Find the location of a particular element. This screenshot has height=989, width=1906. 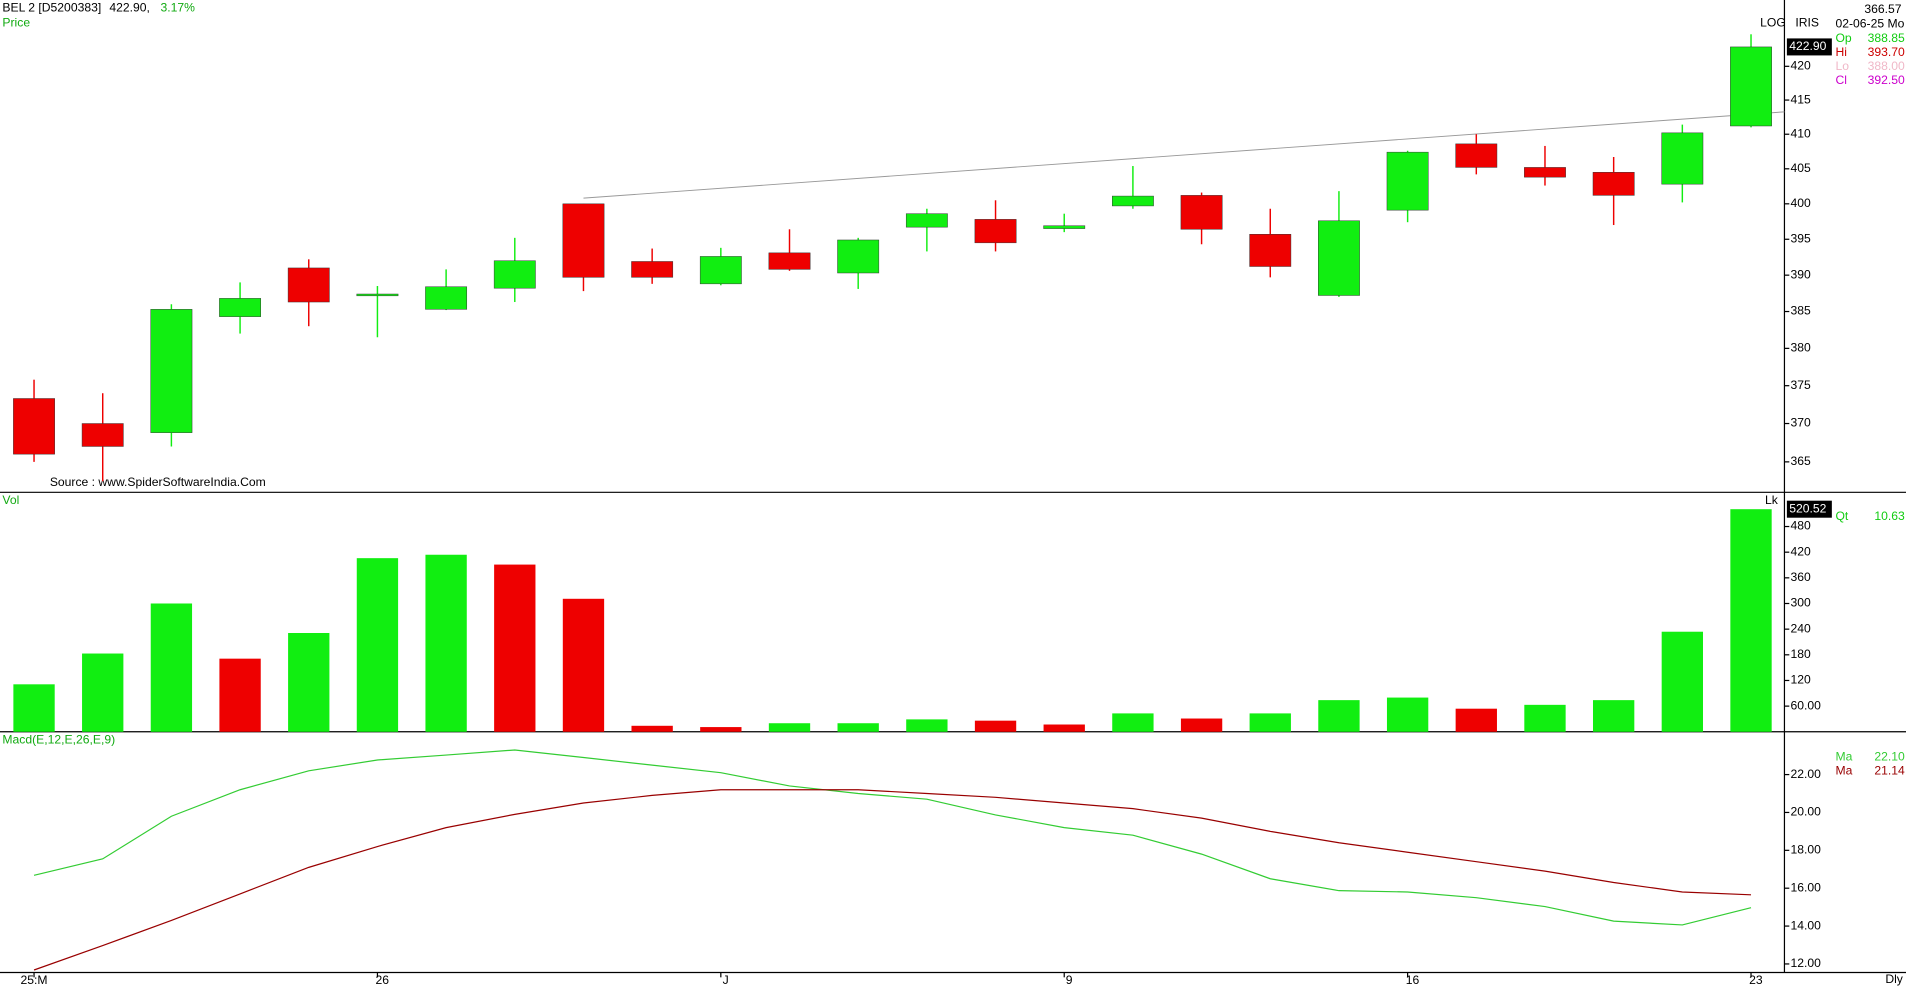

x-tick-label: 16 is located at coordinates (1413, 980).